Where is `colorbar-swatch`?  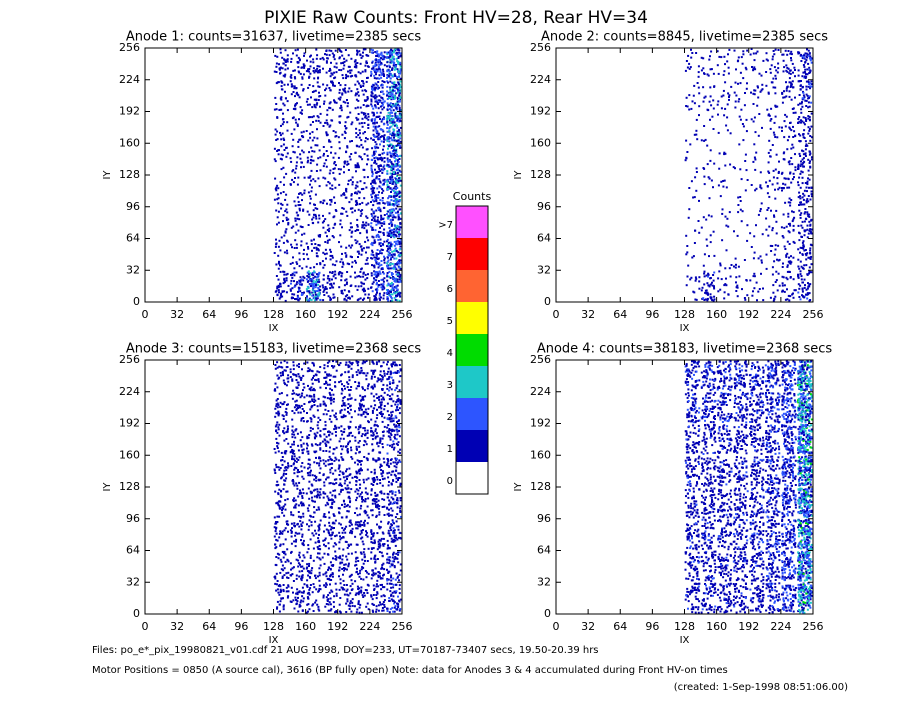 colorbar-swatch is located at coordinates (472, 446).